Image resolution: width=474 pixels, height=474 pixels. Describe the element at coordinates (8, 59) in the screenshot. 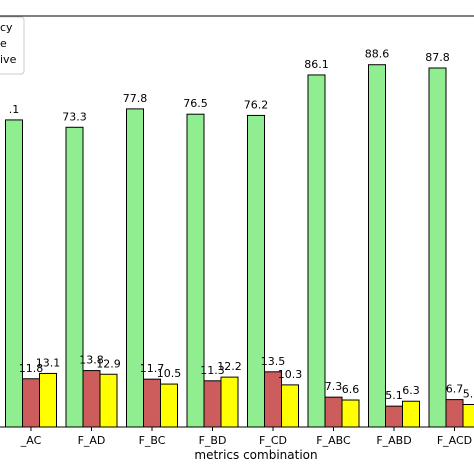

I see `legend-label-3: ive` at that location.